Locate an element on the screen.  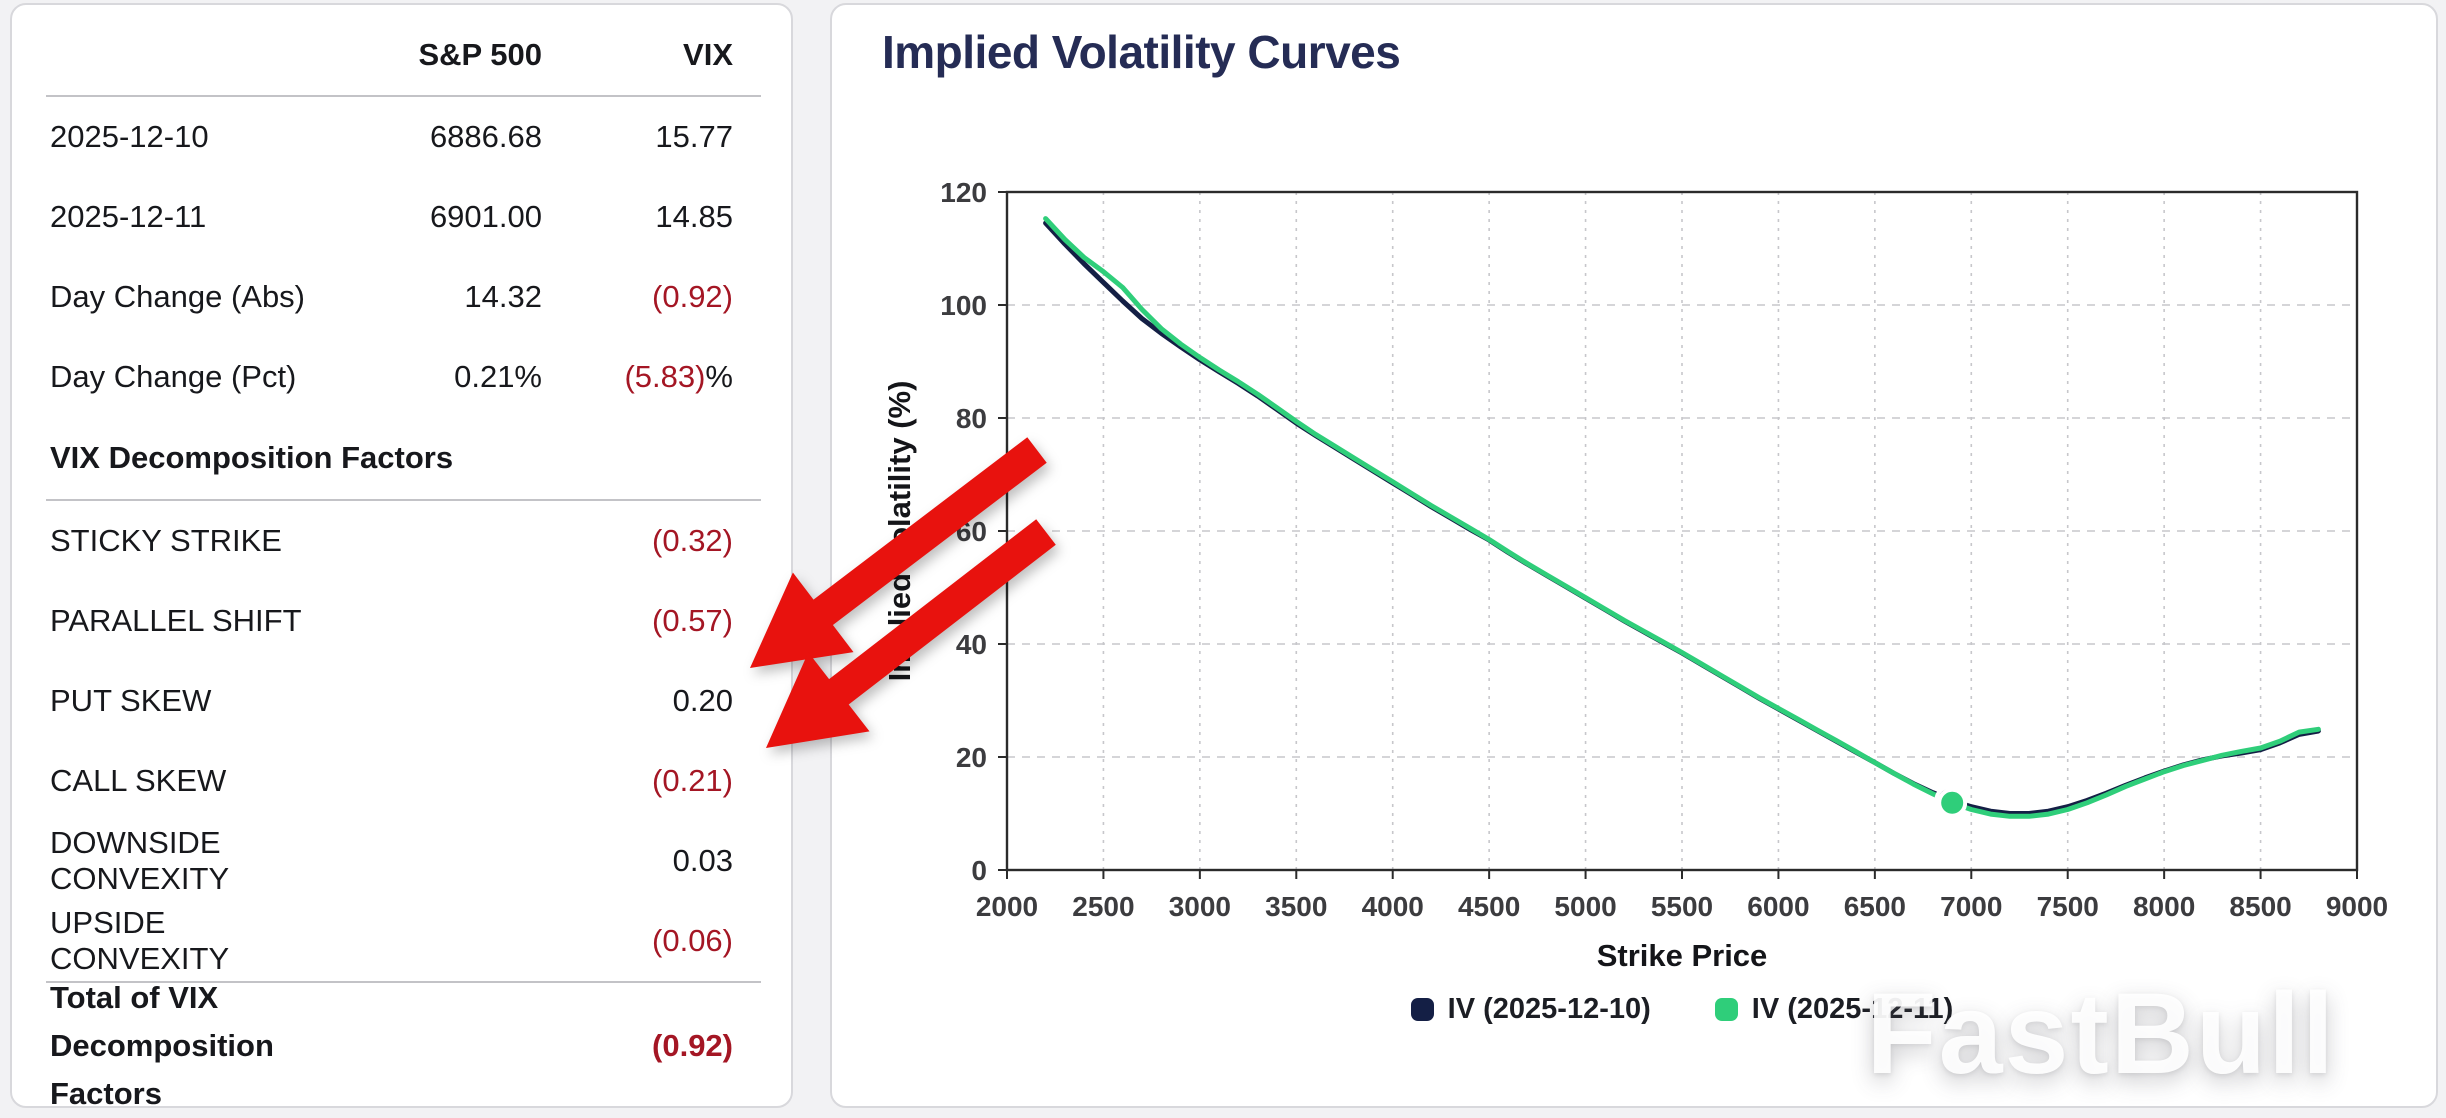
y-tick-label: 120 is located at coordinates (963, 192).